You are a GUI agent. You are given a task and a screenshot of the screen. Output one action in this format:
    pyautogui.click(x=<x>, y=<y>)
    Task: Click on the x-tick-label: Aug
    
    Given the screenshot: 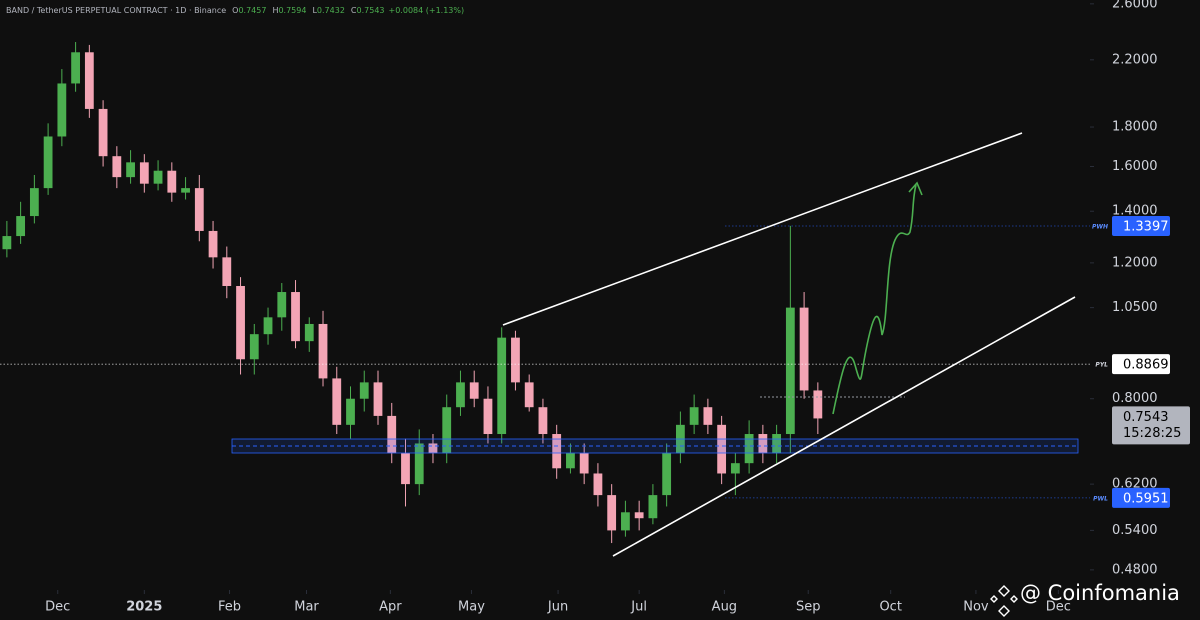 What is the action you would take?
    pyautogui.click(x=724, y=607)
    